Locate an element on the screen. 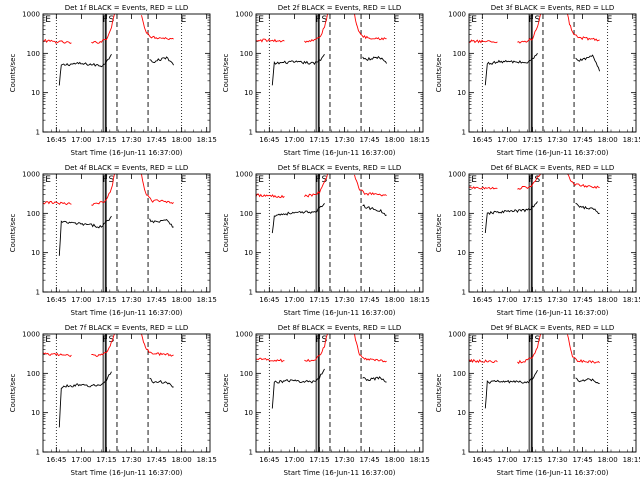 The height and width of the screenshot is (480, 640). panel-title: Det 3f BLACK = Events, RED = LLD is located at coordinates (552, 8).